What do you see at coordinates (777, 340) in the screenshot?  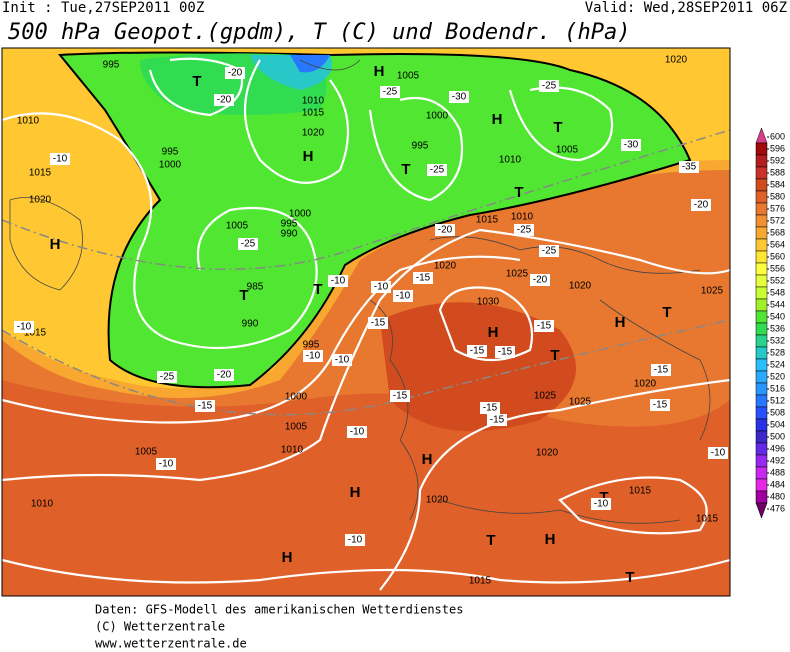 I see `colorbar-label: 532` at bounding box center [777, 340].